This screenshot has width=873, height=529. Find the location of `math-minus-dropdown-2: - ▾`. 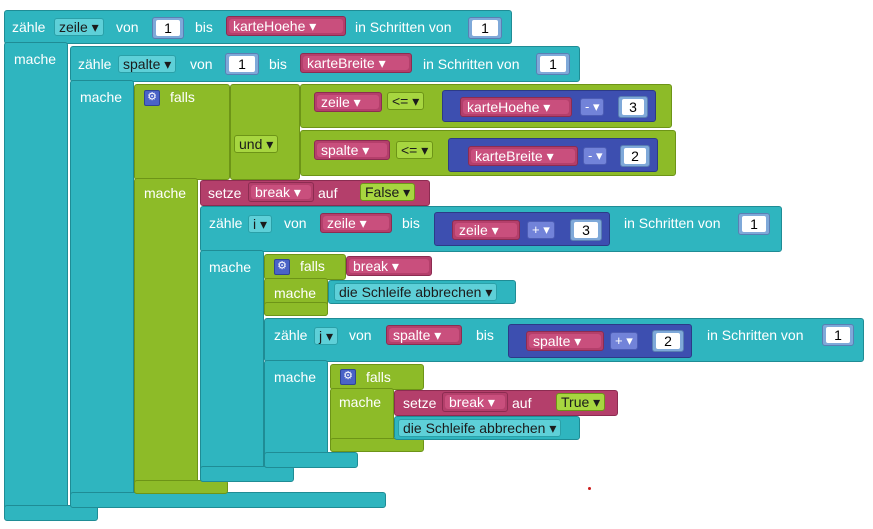

math-minus-dropdown-2: - ▾ is located at coordinates (595, 156).